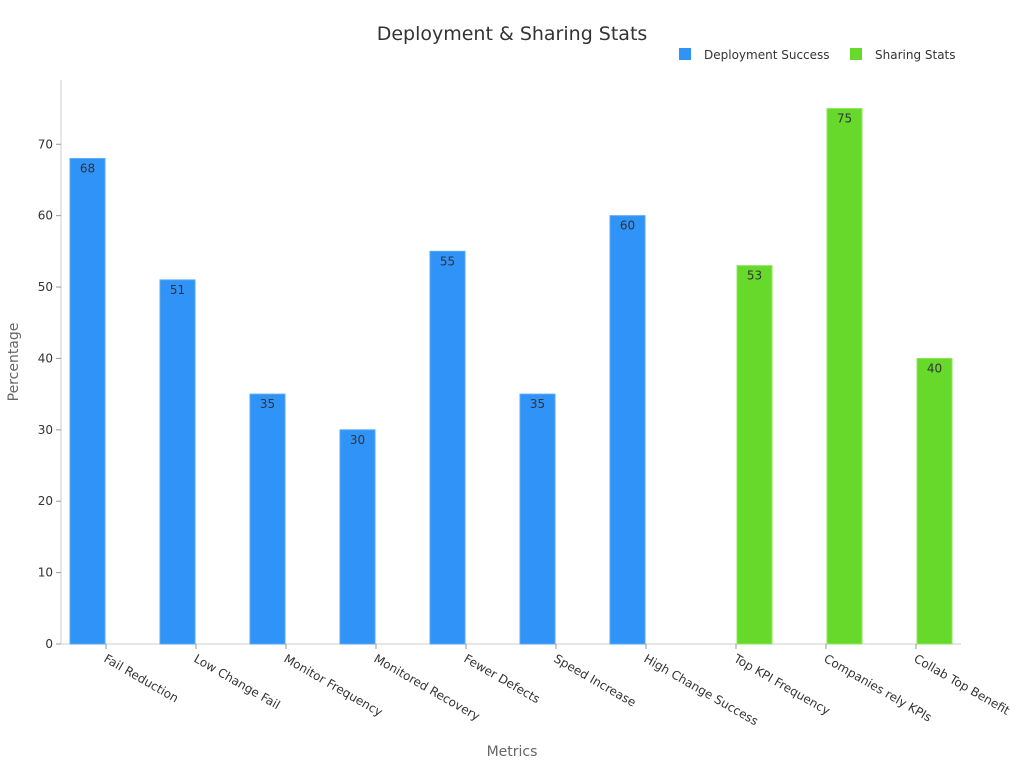  I want to click on bar-value-label: 51, so click(177, 290).